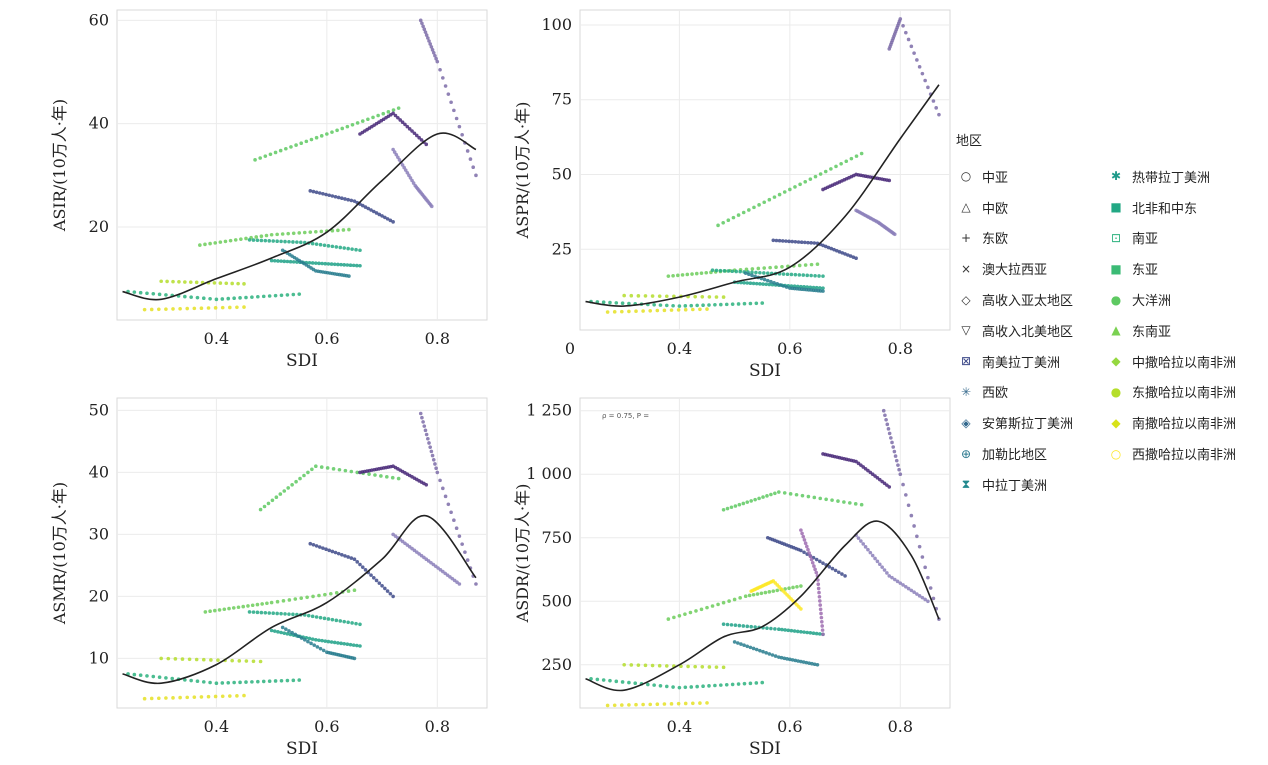 This screenshot has width=1268, height=765. I want to click on legend-label: 北非和中东, so click(1165, 209).